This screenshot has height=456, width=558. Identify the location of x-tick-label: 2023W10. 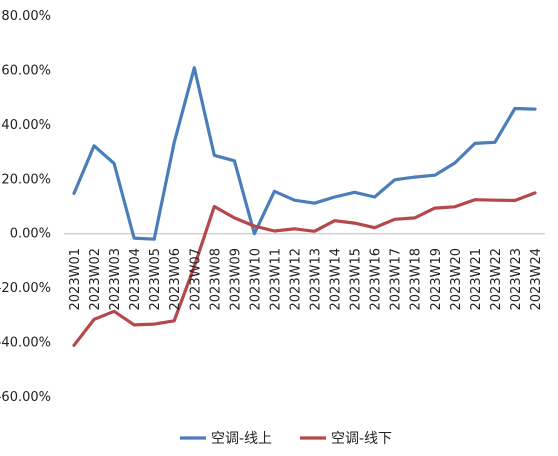
(255, 279).